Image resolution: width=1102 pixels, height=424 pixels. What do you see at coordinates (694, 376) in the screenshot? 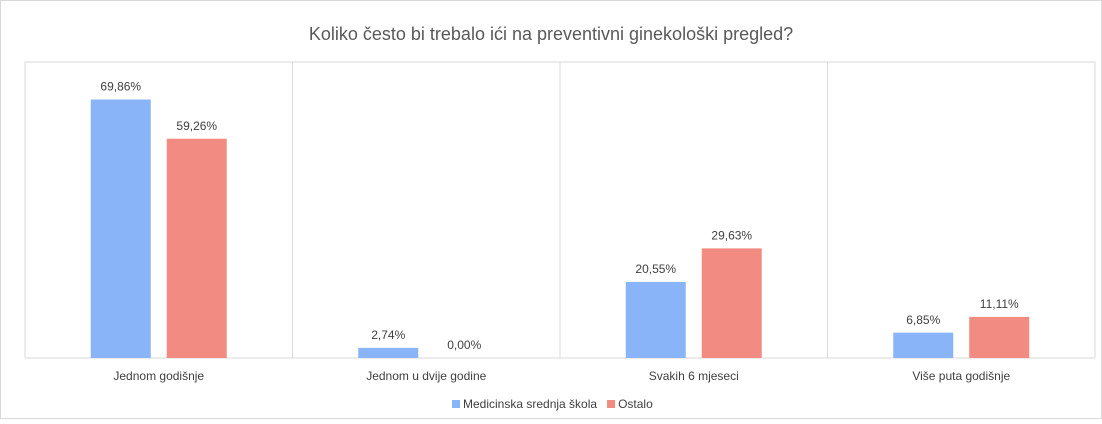
I see `x-tick-label: Svakih 6 mjeseci` at bounding box center [694, 376].